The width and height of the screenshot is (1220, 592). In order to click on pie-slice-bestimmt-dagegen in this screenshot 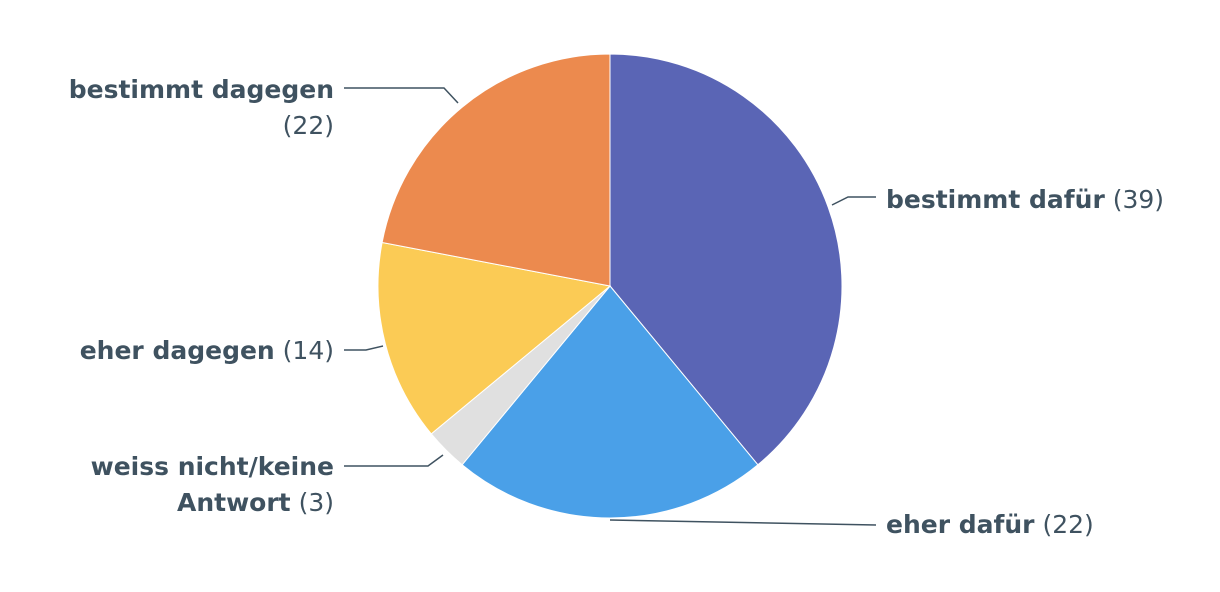, I will do `click(496, 170)`.